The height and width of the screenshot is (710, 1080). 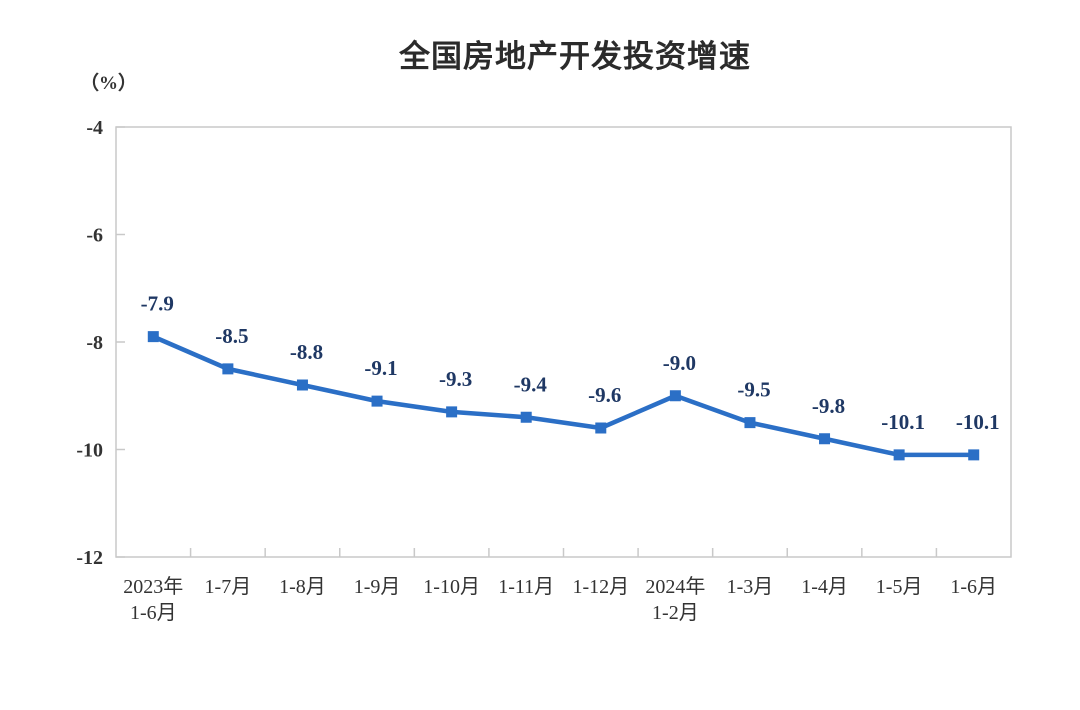 I want to click on x-tick-label: 1-7月, so click(x=228, y=587).